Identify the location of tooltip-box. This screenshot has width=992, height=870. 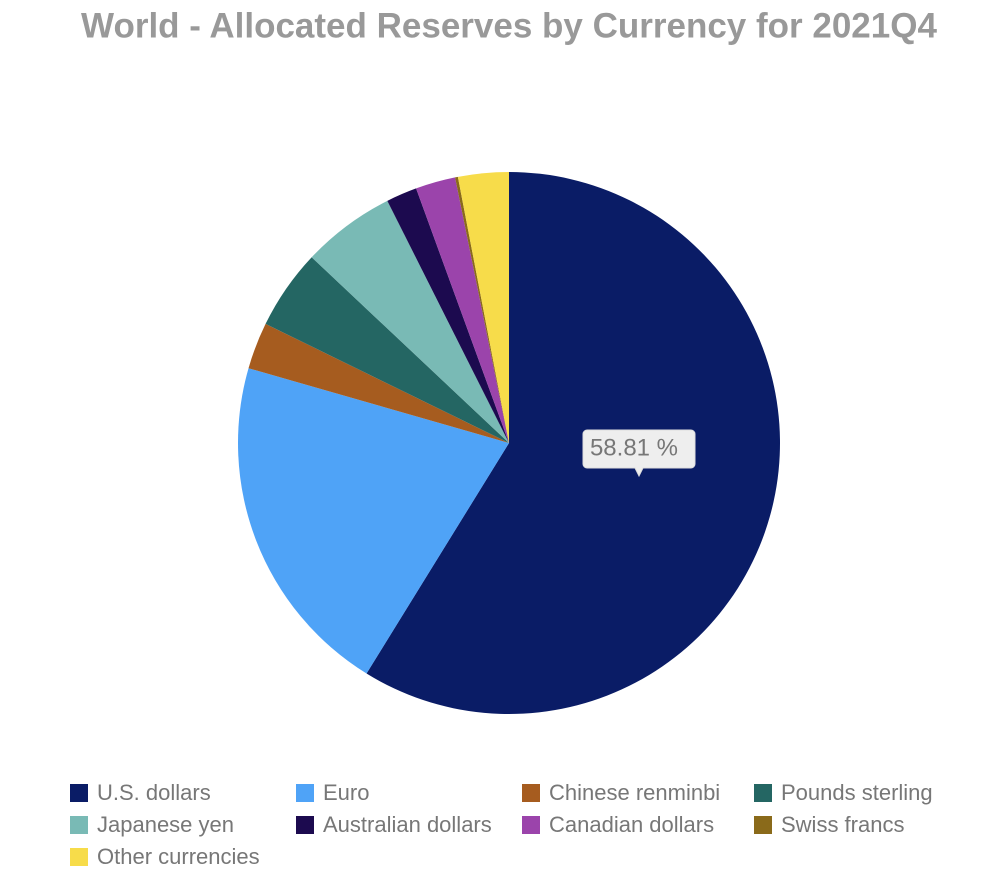
(639, 453).